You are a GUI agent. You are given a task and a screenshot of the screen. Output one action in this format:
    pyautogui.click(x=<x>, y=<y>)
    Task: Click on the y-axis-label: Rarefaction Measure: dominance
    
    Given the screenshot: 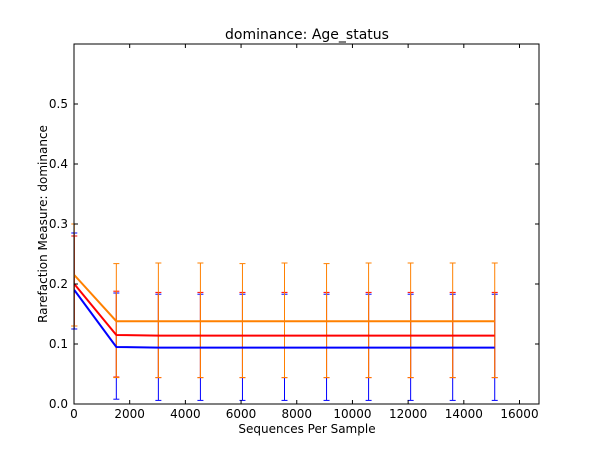 What is the action you would take?
    pyautogui.click(x=43, y=224)
    